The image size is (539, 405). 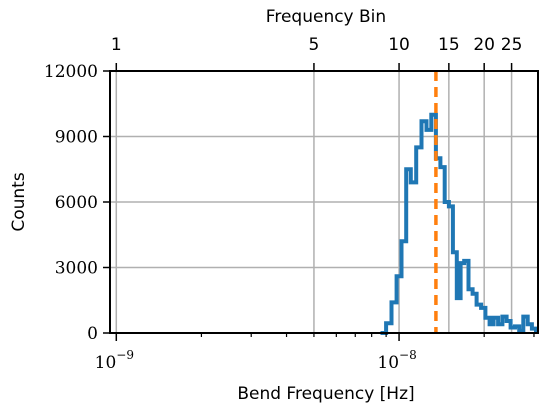 I want to click on top-tick-label: 15, so click(x=449, y=45).